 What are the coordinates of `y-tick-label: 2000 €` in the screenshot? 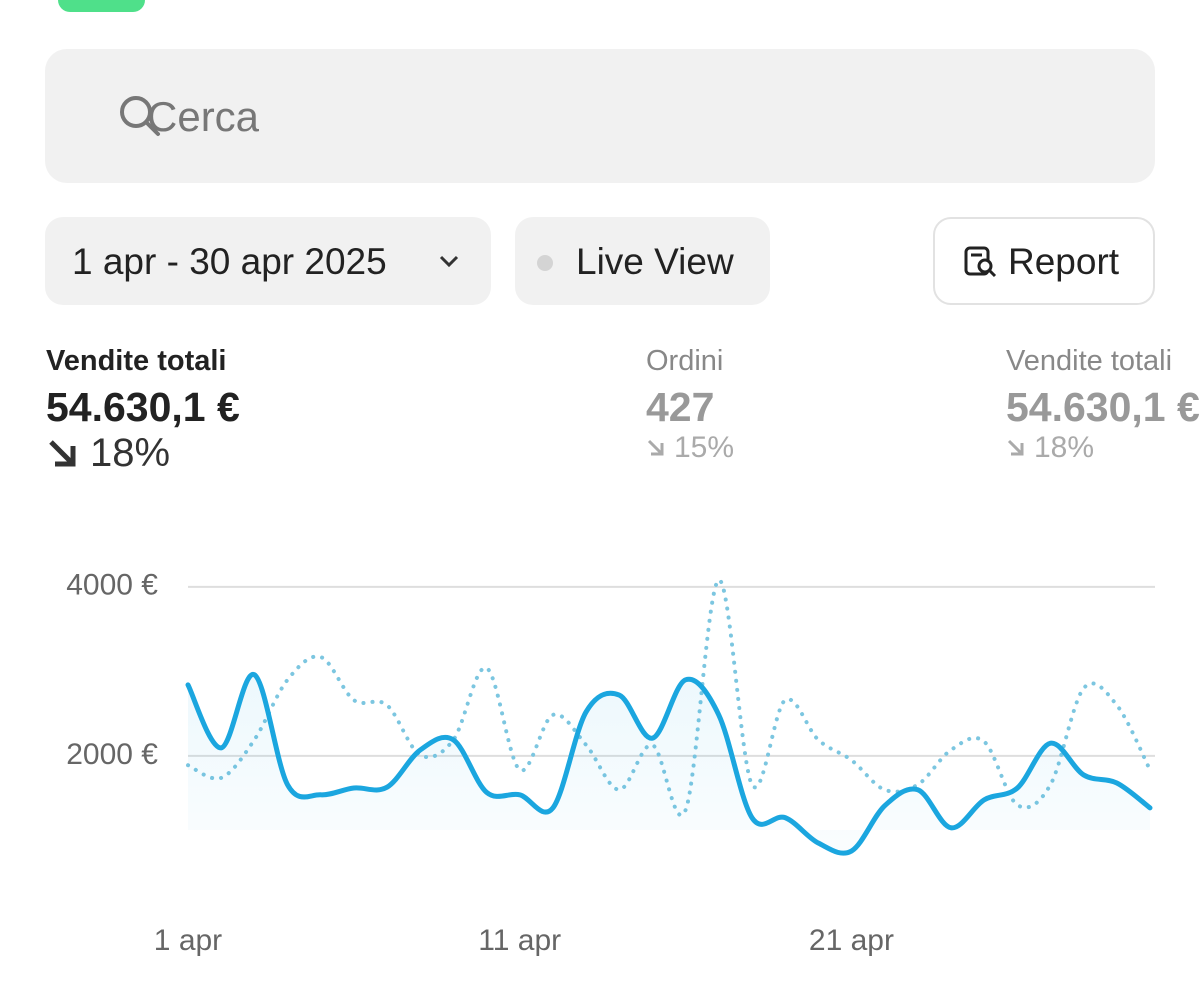 It's located at (112, 754).